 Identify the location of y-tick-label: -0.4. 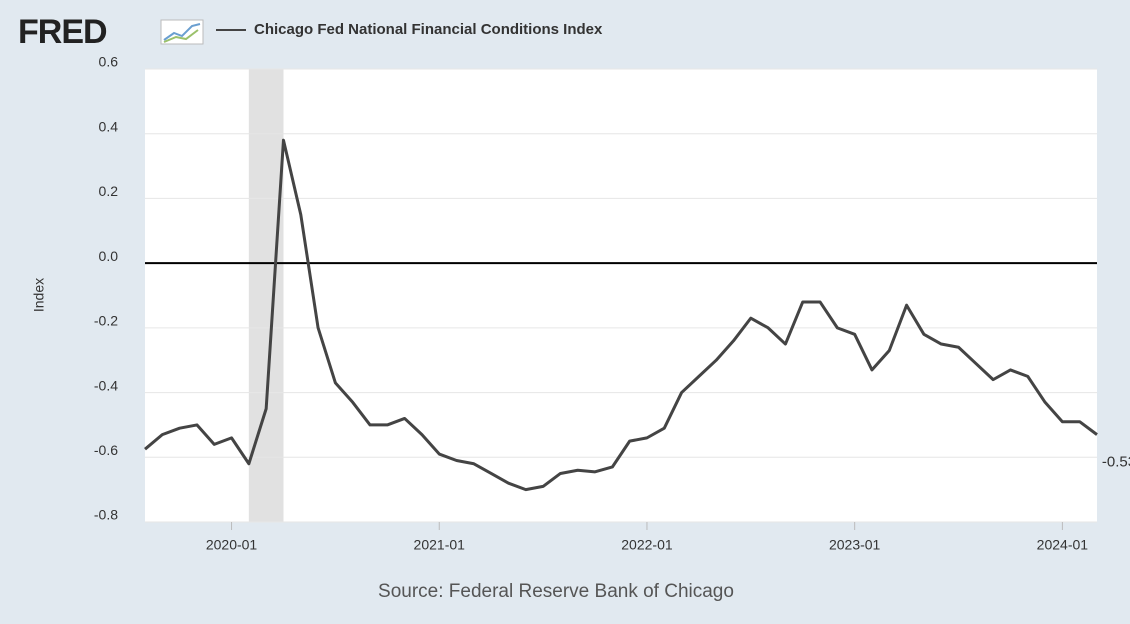
(106, 385).